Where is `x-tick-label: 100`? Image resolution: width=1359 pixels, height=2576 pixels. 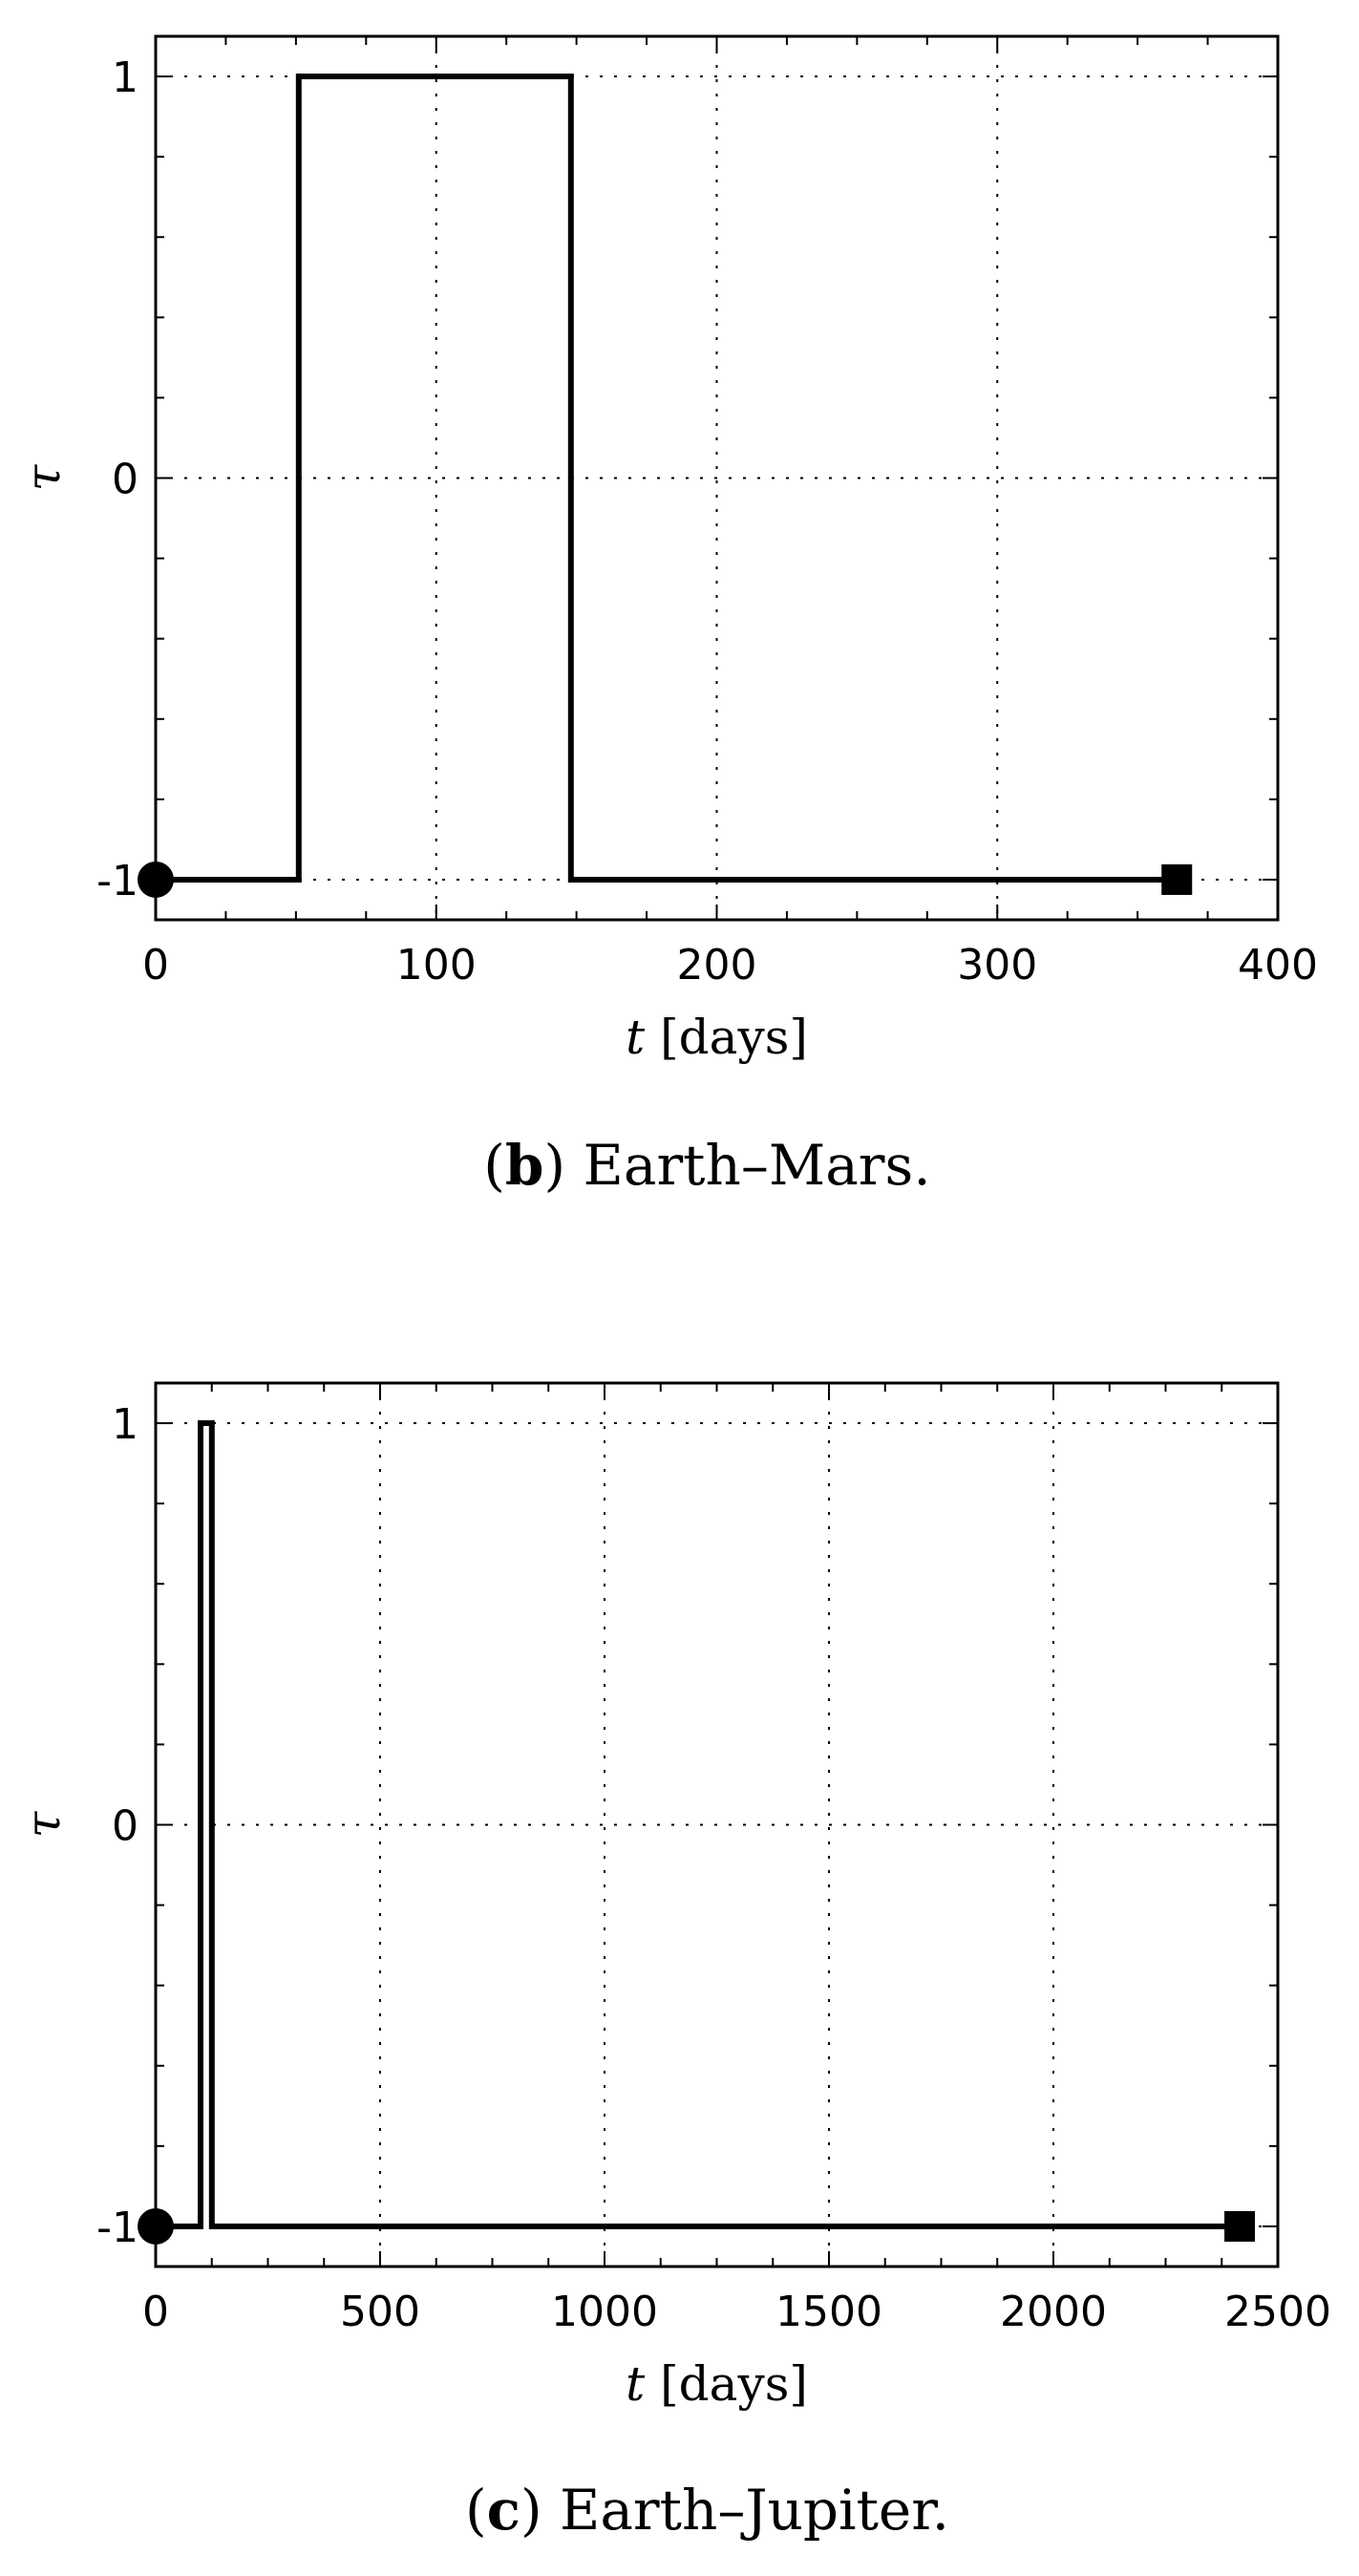
x-tick-label: 100 is located at coordinates (436, 965).